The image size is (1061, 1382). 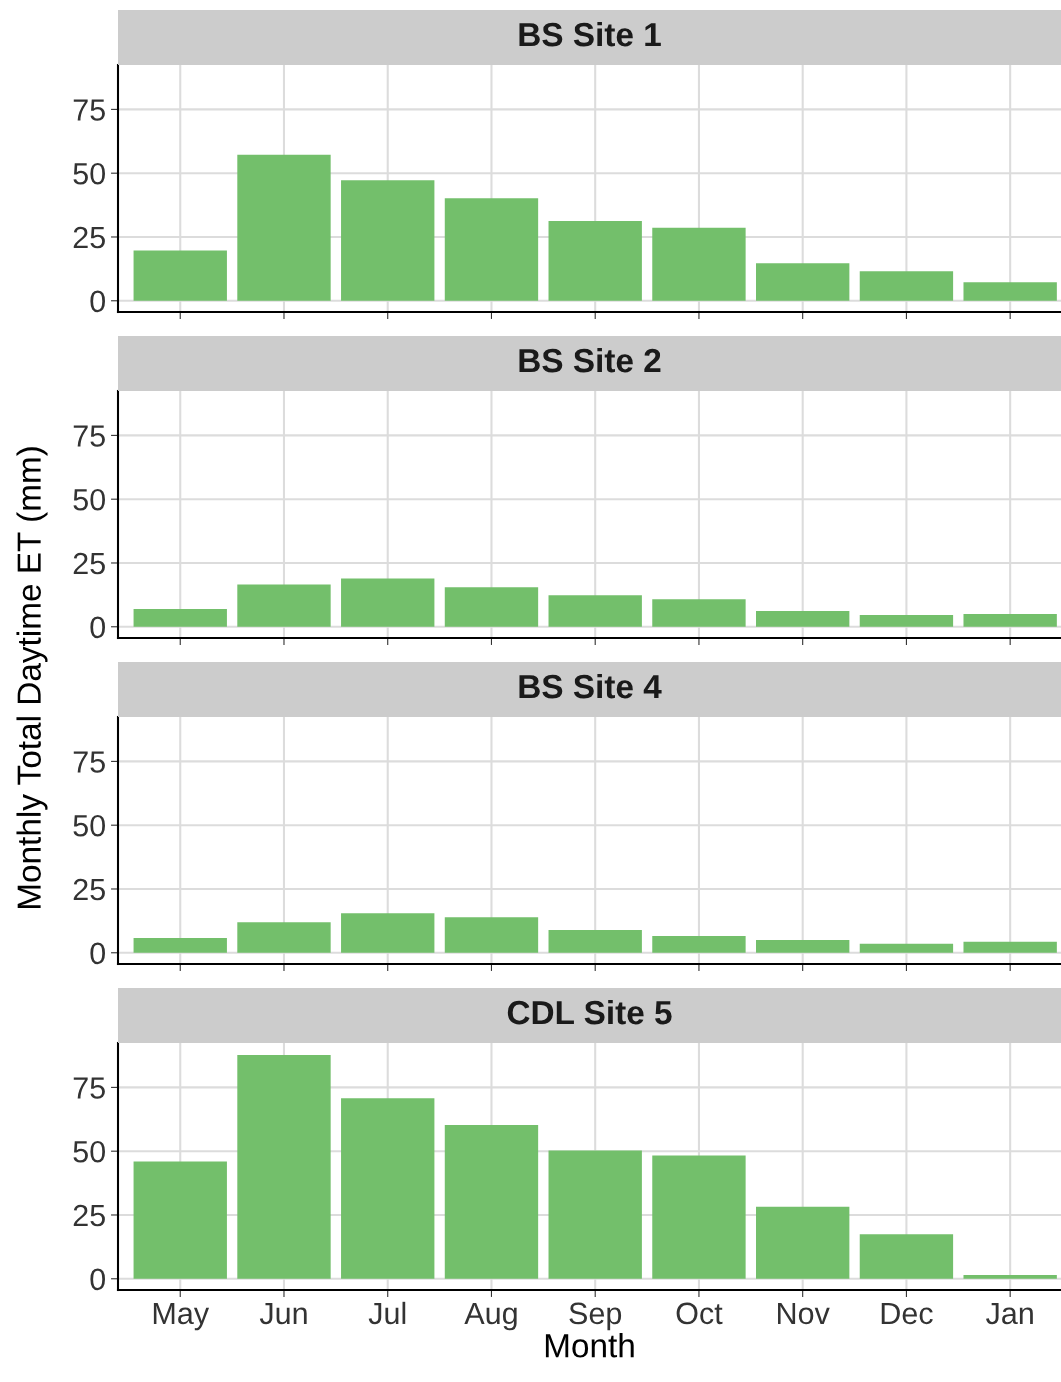 What do you see at coordinates (1009, 1313) in the screenshot?
I see `x-tick-label: Jan` at bounding box center [1009, 1313].